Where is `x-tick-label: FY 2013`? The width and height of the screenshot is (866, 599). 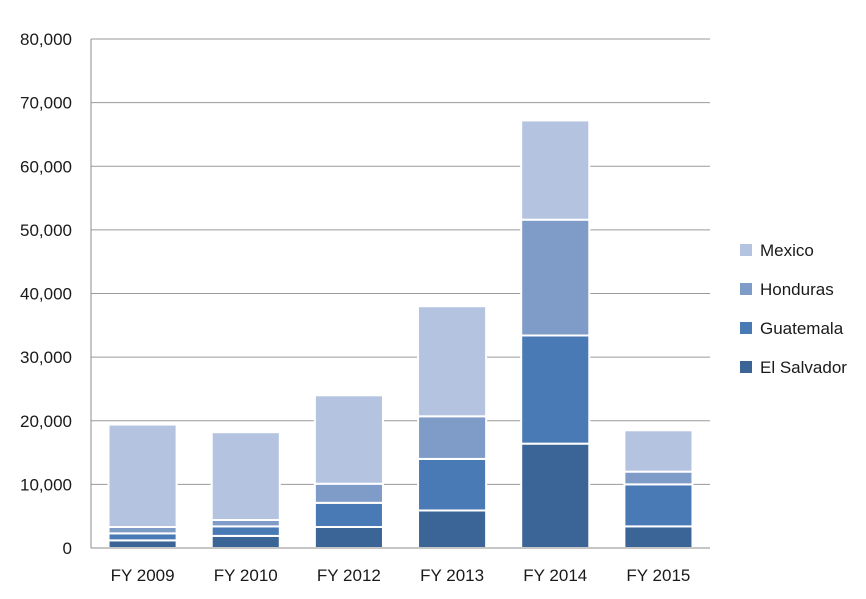 x-tick-label: FY 2013 is located at coordinates (452, 575).